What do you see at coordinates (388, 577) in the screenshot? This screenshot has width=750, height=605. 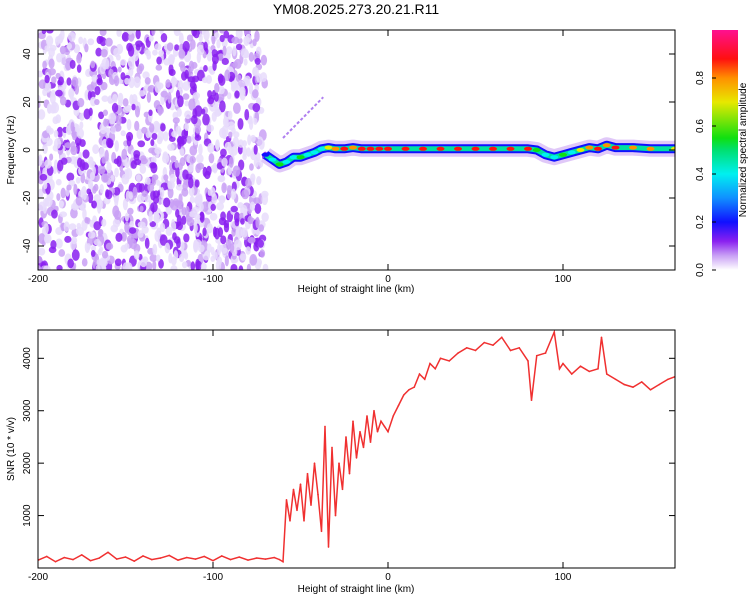 I see `snr-xtick-label: 0` at bounding box center [388, 577].